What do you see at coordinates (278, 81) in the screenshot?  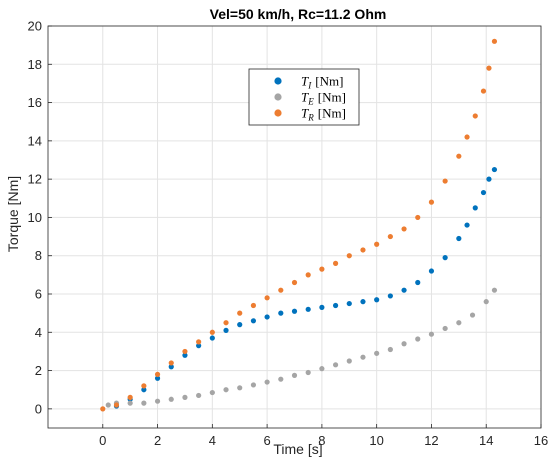 I see `legend-marker-I` at bounding box center [278, 81].